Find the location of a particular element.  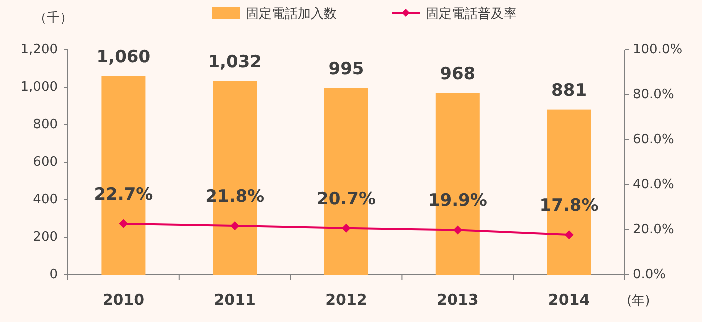

y-tick-label: 1,000 is located at coordinates (39, 87).